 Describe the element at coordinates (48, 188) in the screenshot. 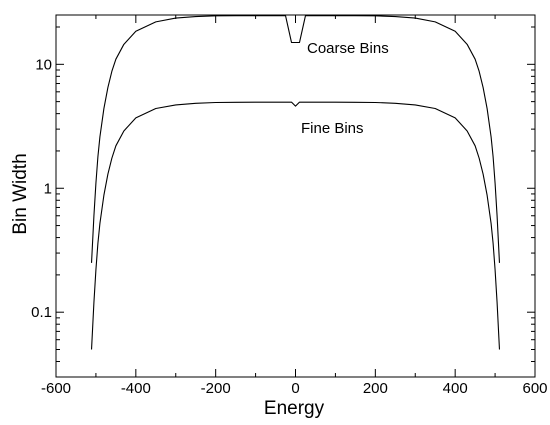

I see `y-tick-label: 1` at that location.